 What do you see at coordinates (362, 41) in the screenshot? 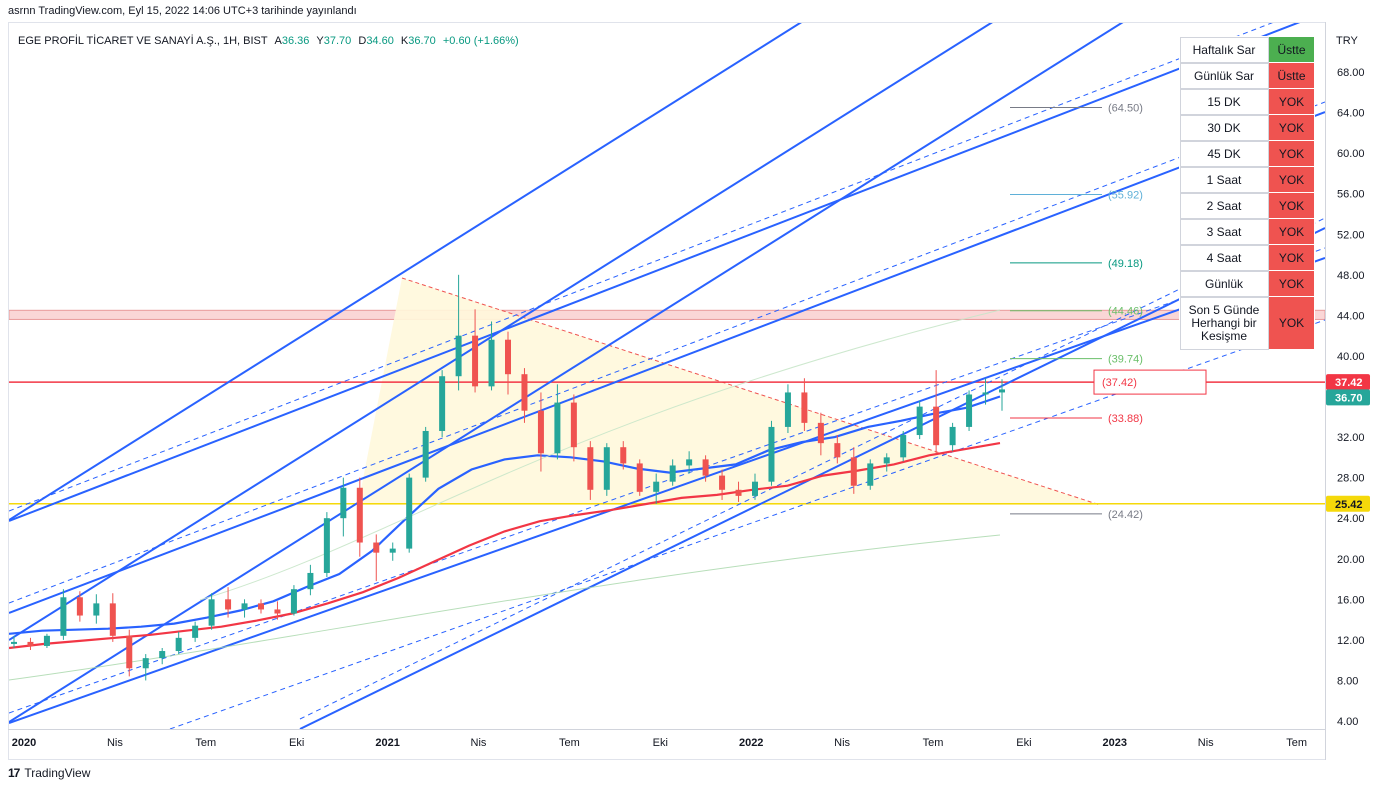
I see `low-label: D` at bounding box center [362, 41].